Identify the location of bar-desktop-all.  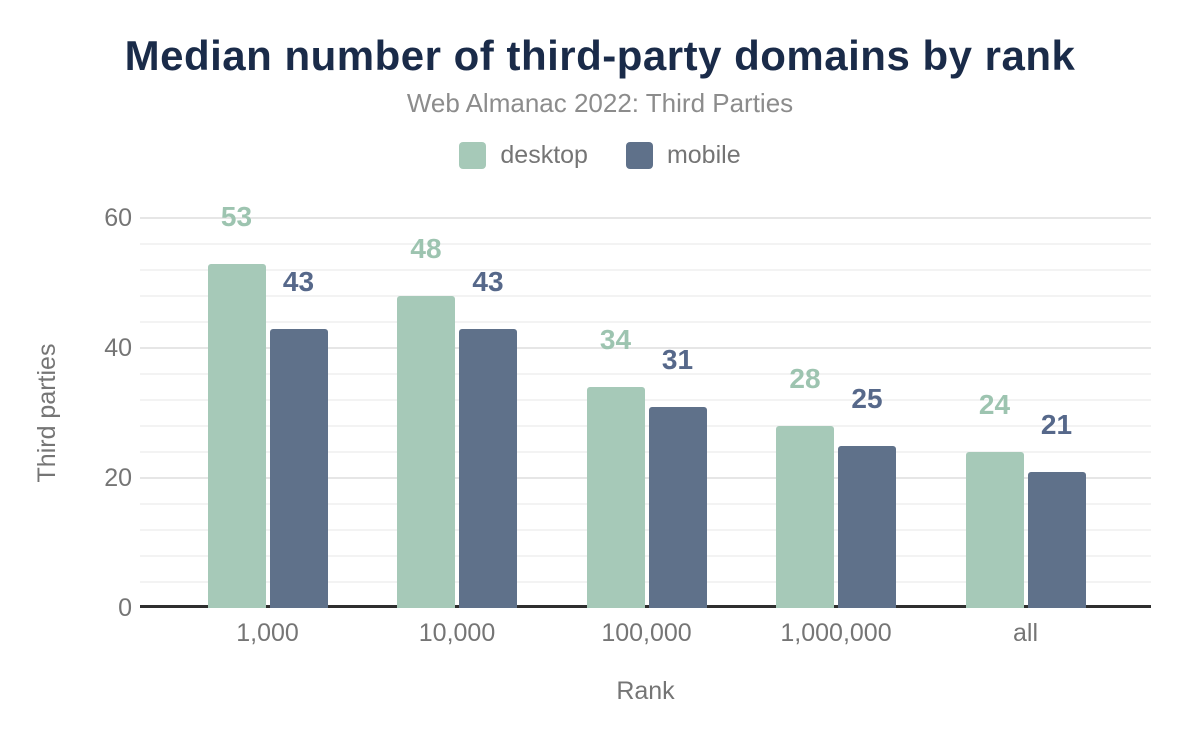
(994, 530).